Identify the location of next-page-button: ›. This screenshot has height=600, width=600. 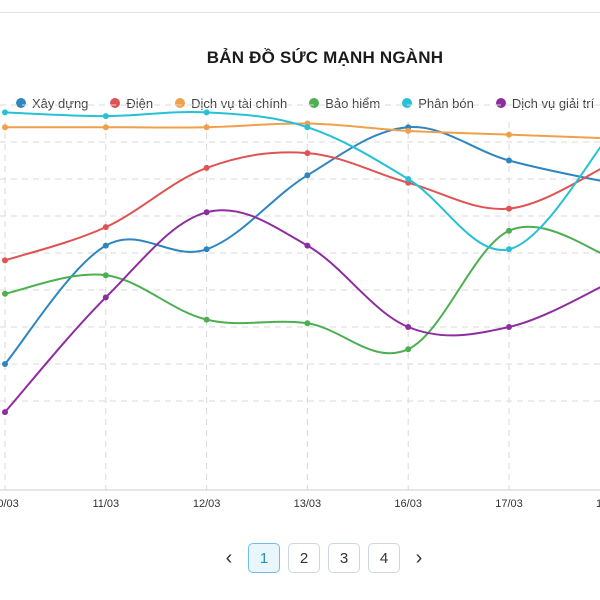
(419, 557).